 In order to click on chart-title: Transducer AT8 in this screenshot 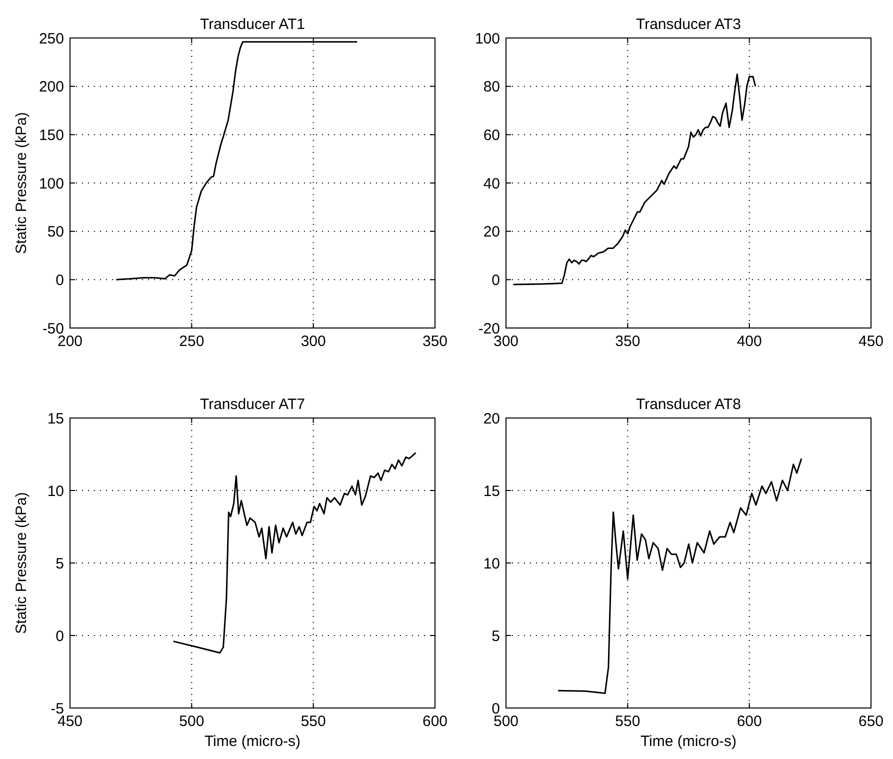, I will do `click(689, 404)`.